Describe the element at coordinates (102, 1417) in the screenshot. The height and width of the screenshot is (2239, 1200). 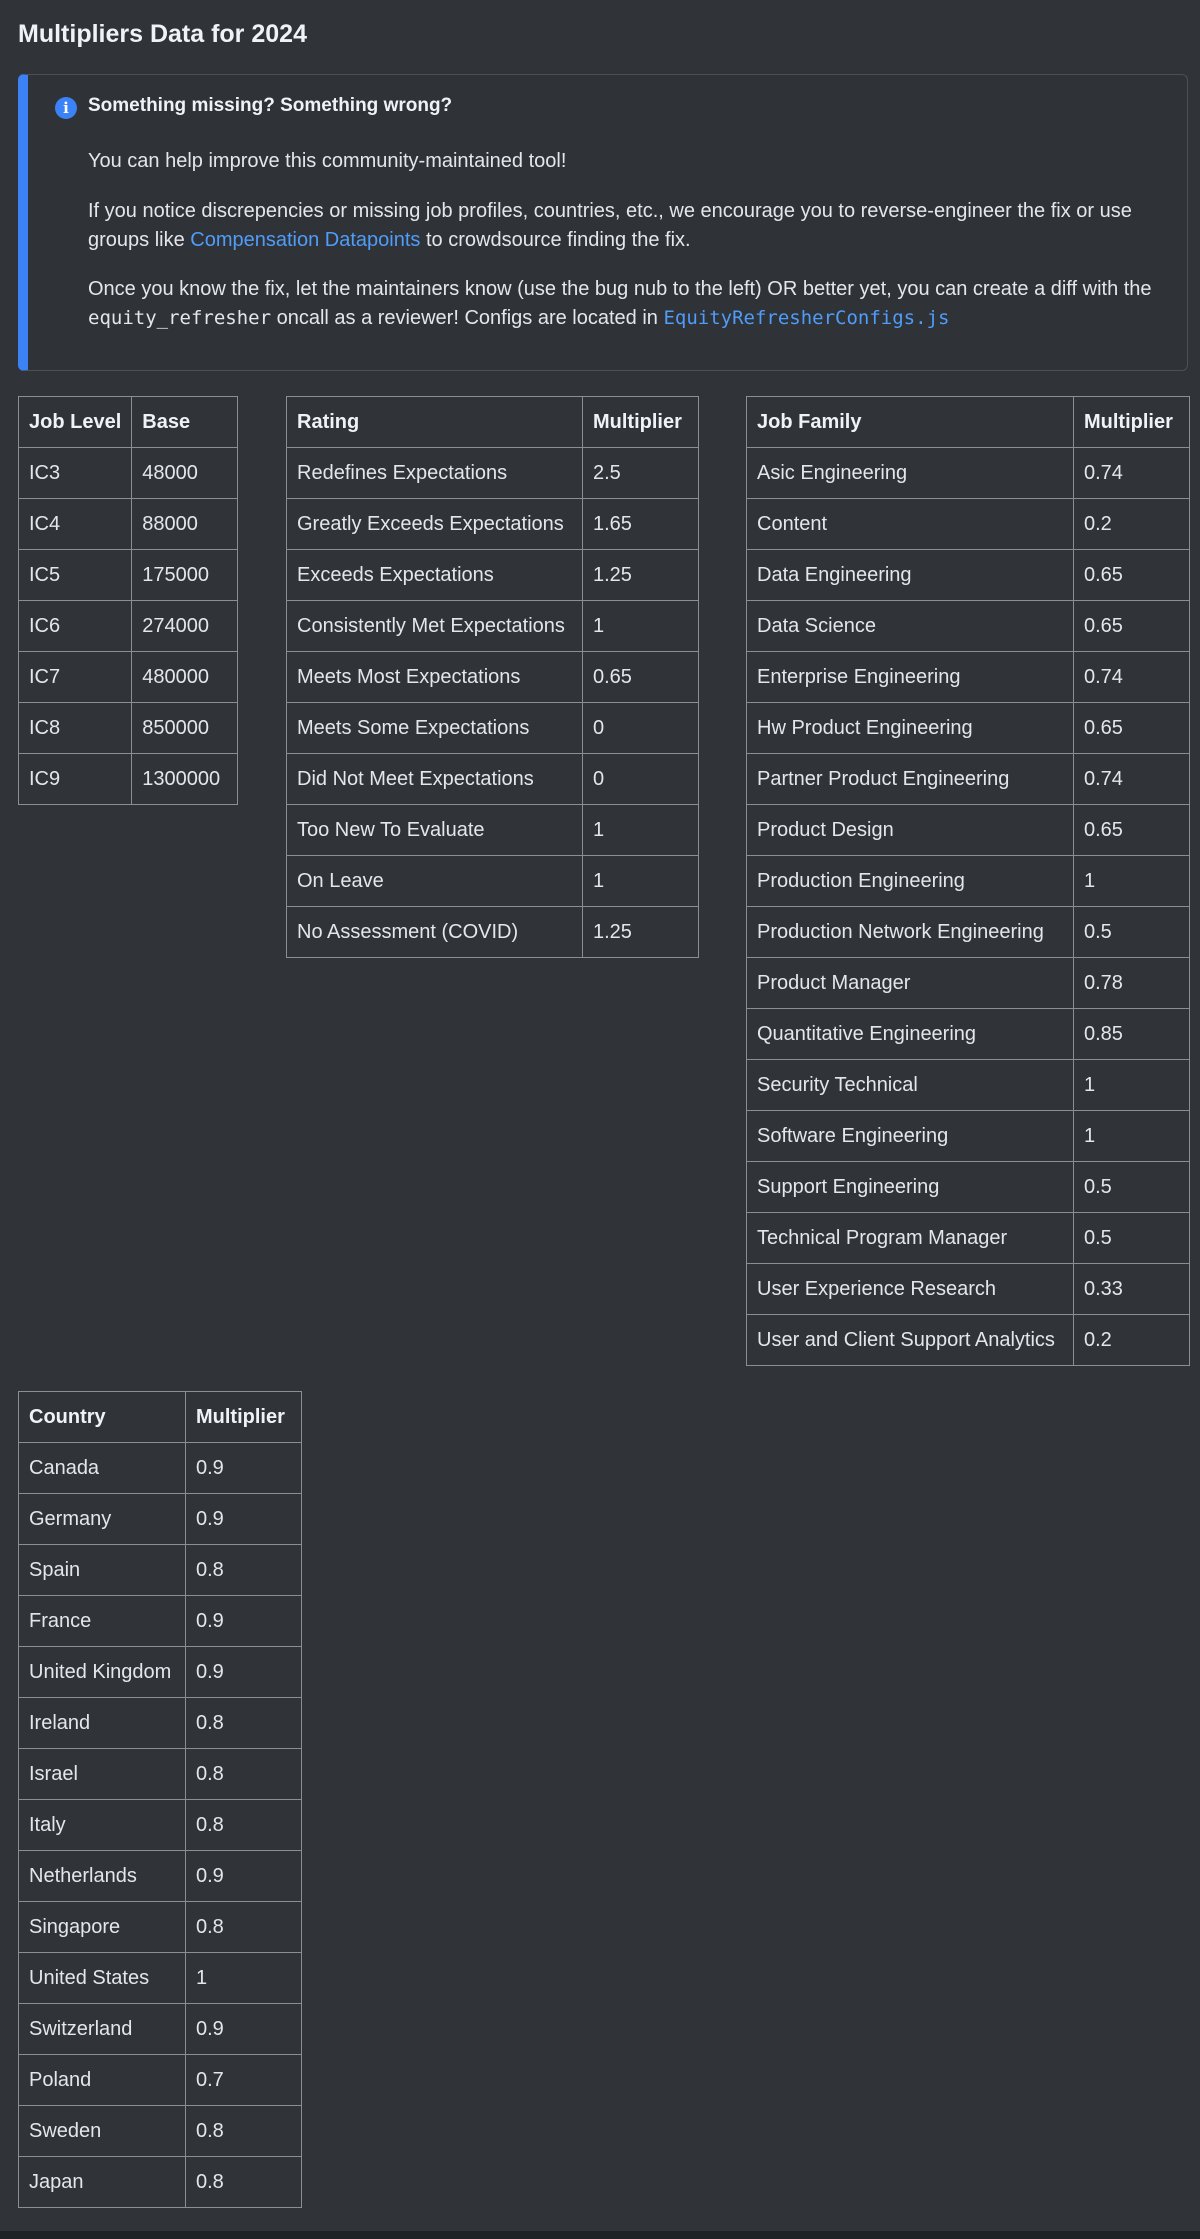
I see `column-header: Country` at that location.